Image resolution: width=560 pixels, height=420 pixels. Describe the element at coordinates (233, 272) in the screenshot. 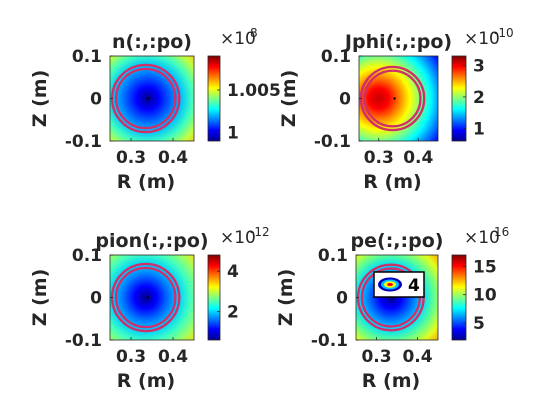

I see `colorbar-tick-label: 4` at that location.